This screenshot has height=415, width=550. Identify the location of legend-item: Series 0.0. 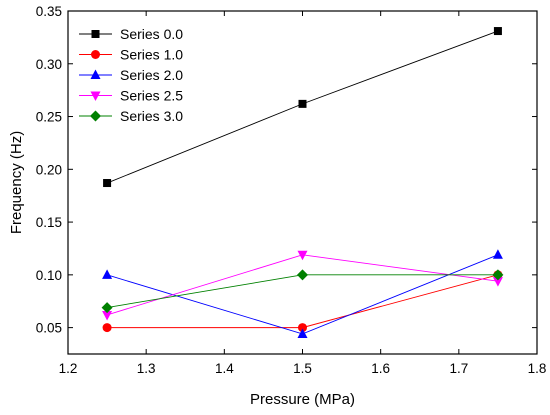
(131, 34).